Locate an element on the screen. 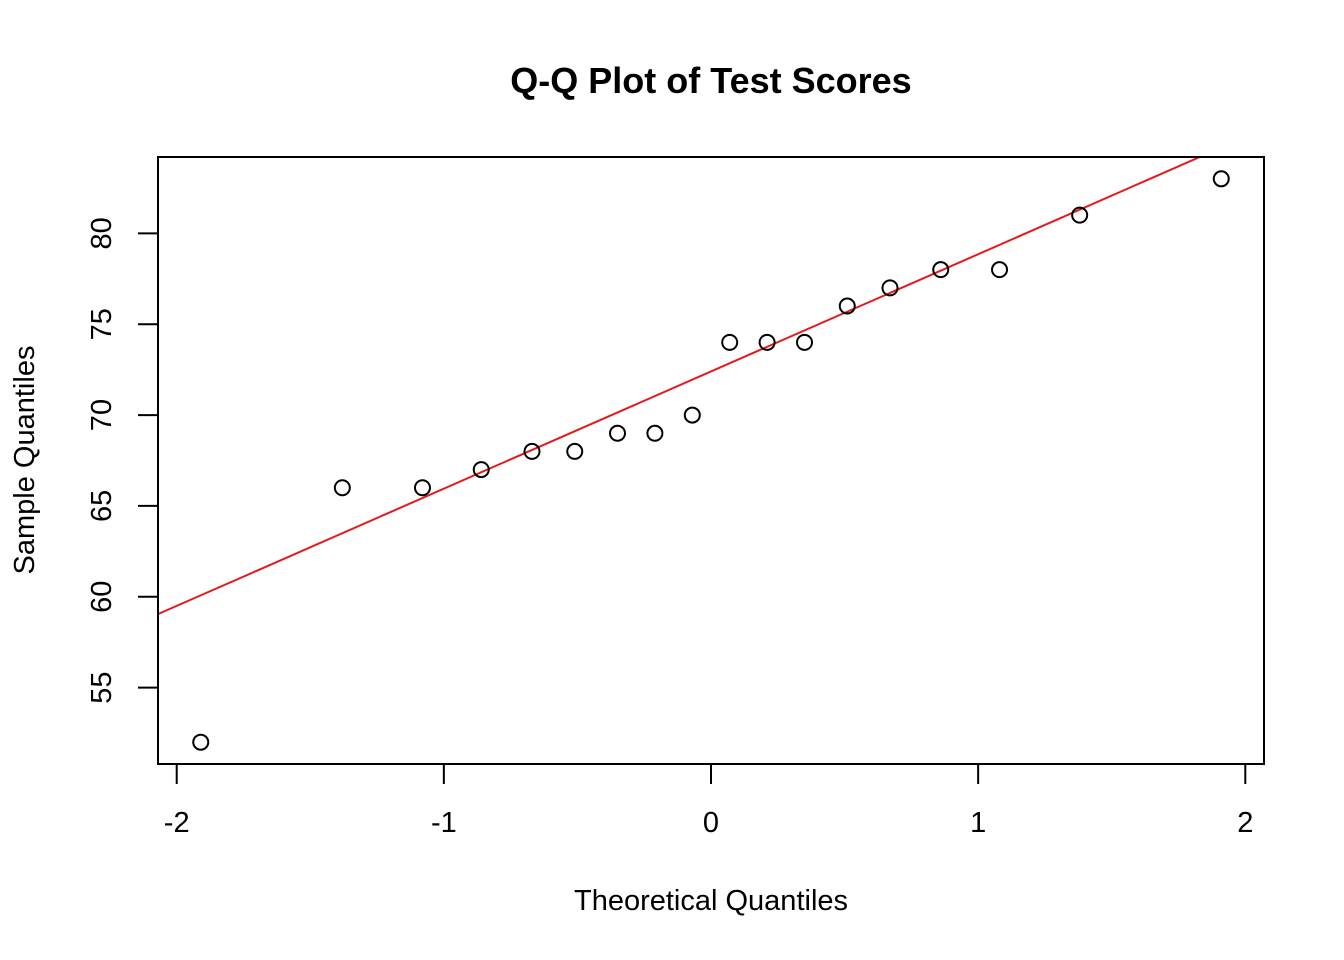 The width and height of the screenshot is (1344, 960). y-tick-label: 80 is located at coordinates (102, 233).